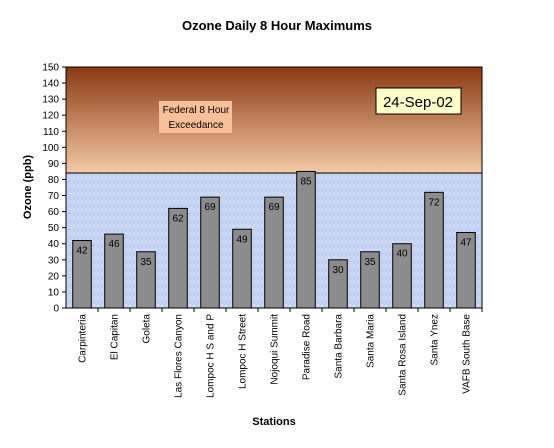  I want to click on bar-value-label: 62, so click(178, 218).